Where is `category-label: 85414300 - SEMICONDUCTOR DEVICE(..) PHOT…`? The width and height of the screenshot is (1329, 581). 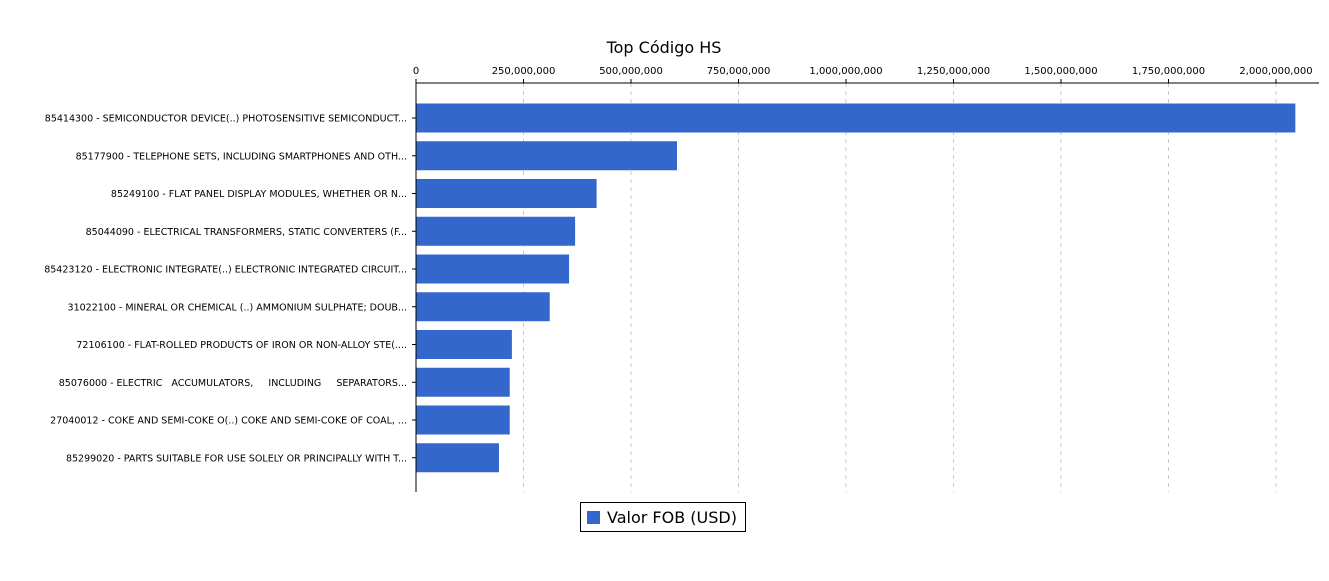 category-label: 85414300 - SEMICONDUCTOR DEVICE(..) PHOT… is located at coordinates (226, 119).